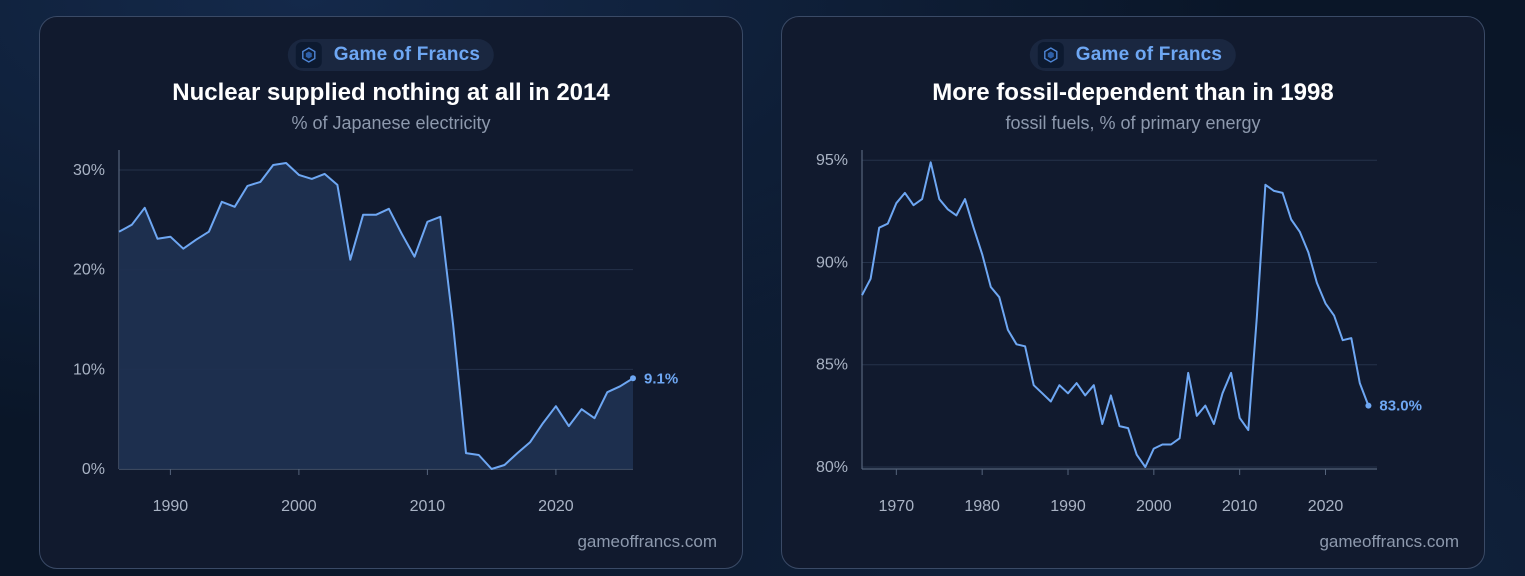 The height and width of the screenshot is (576, 1525). Describe the element at coordinates (832, 467) in the screenshot. I see `y-tick-label: 80%` at that location.